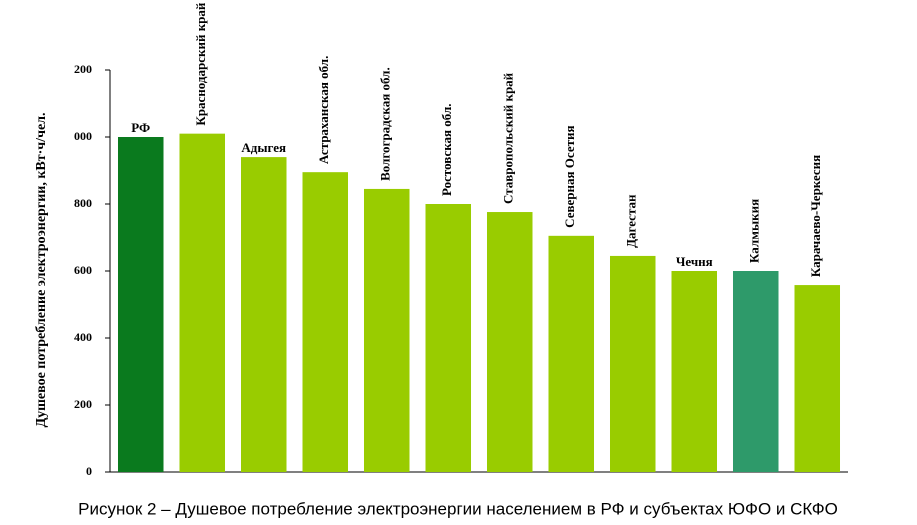 The width and height of the screenshot is (917, 525). What do you see at coordinates (83, 270) in the screenshot?
I see `y-tick-label: 600` at bounding box center [83, 270].